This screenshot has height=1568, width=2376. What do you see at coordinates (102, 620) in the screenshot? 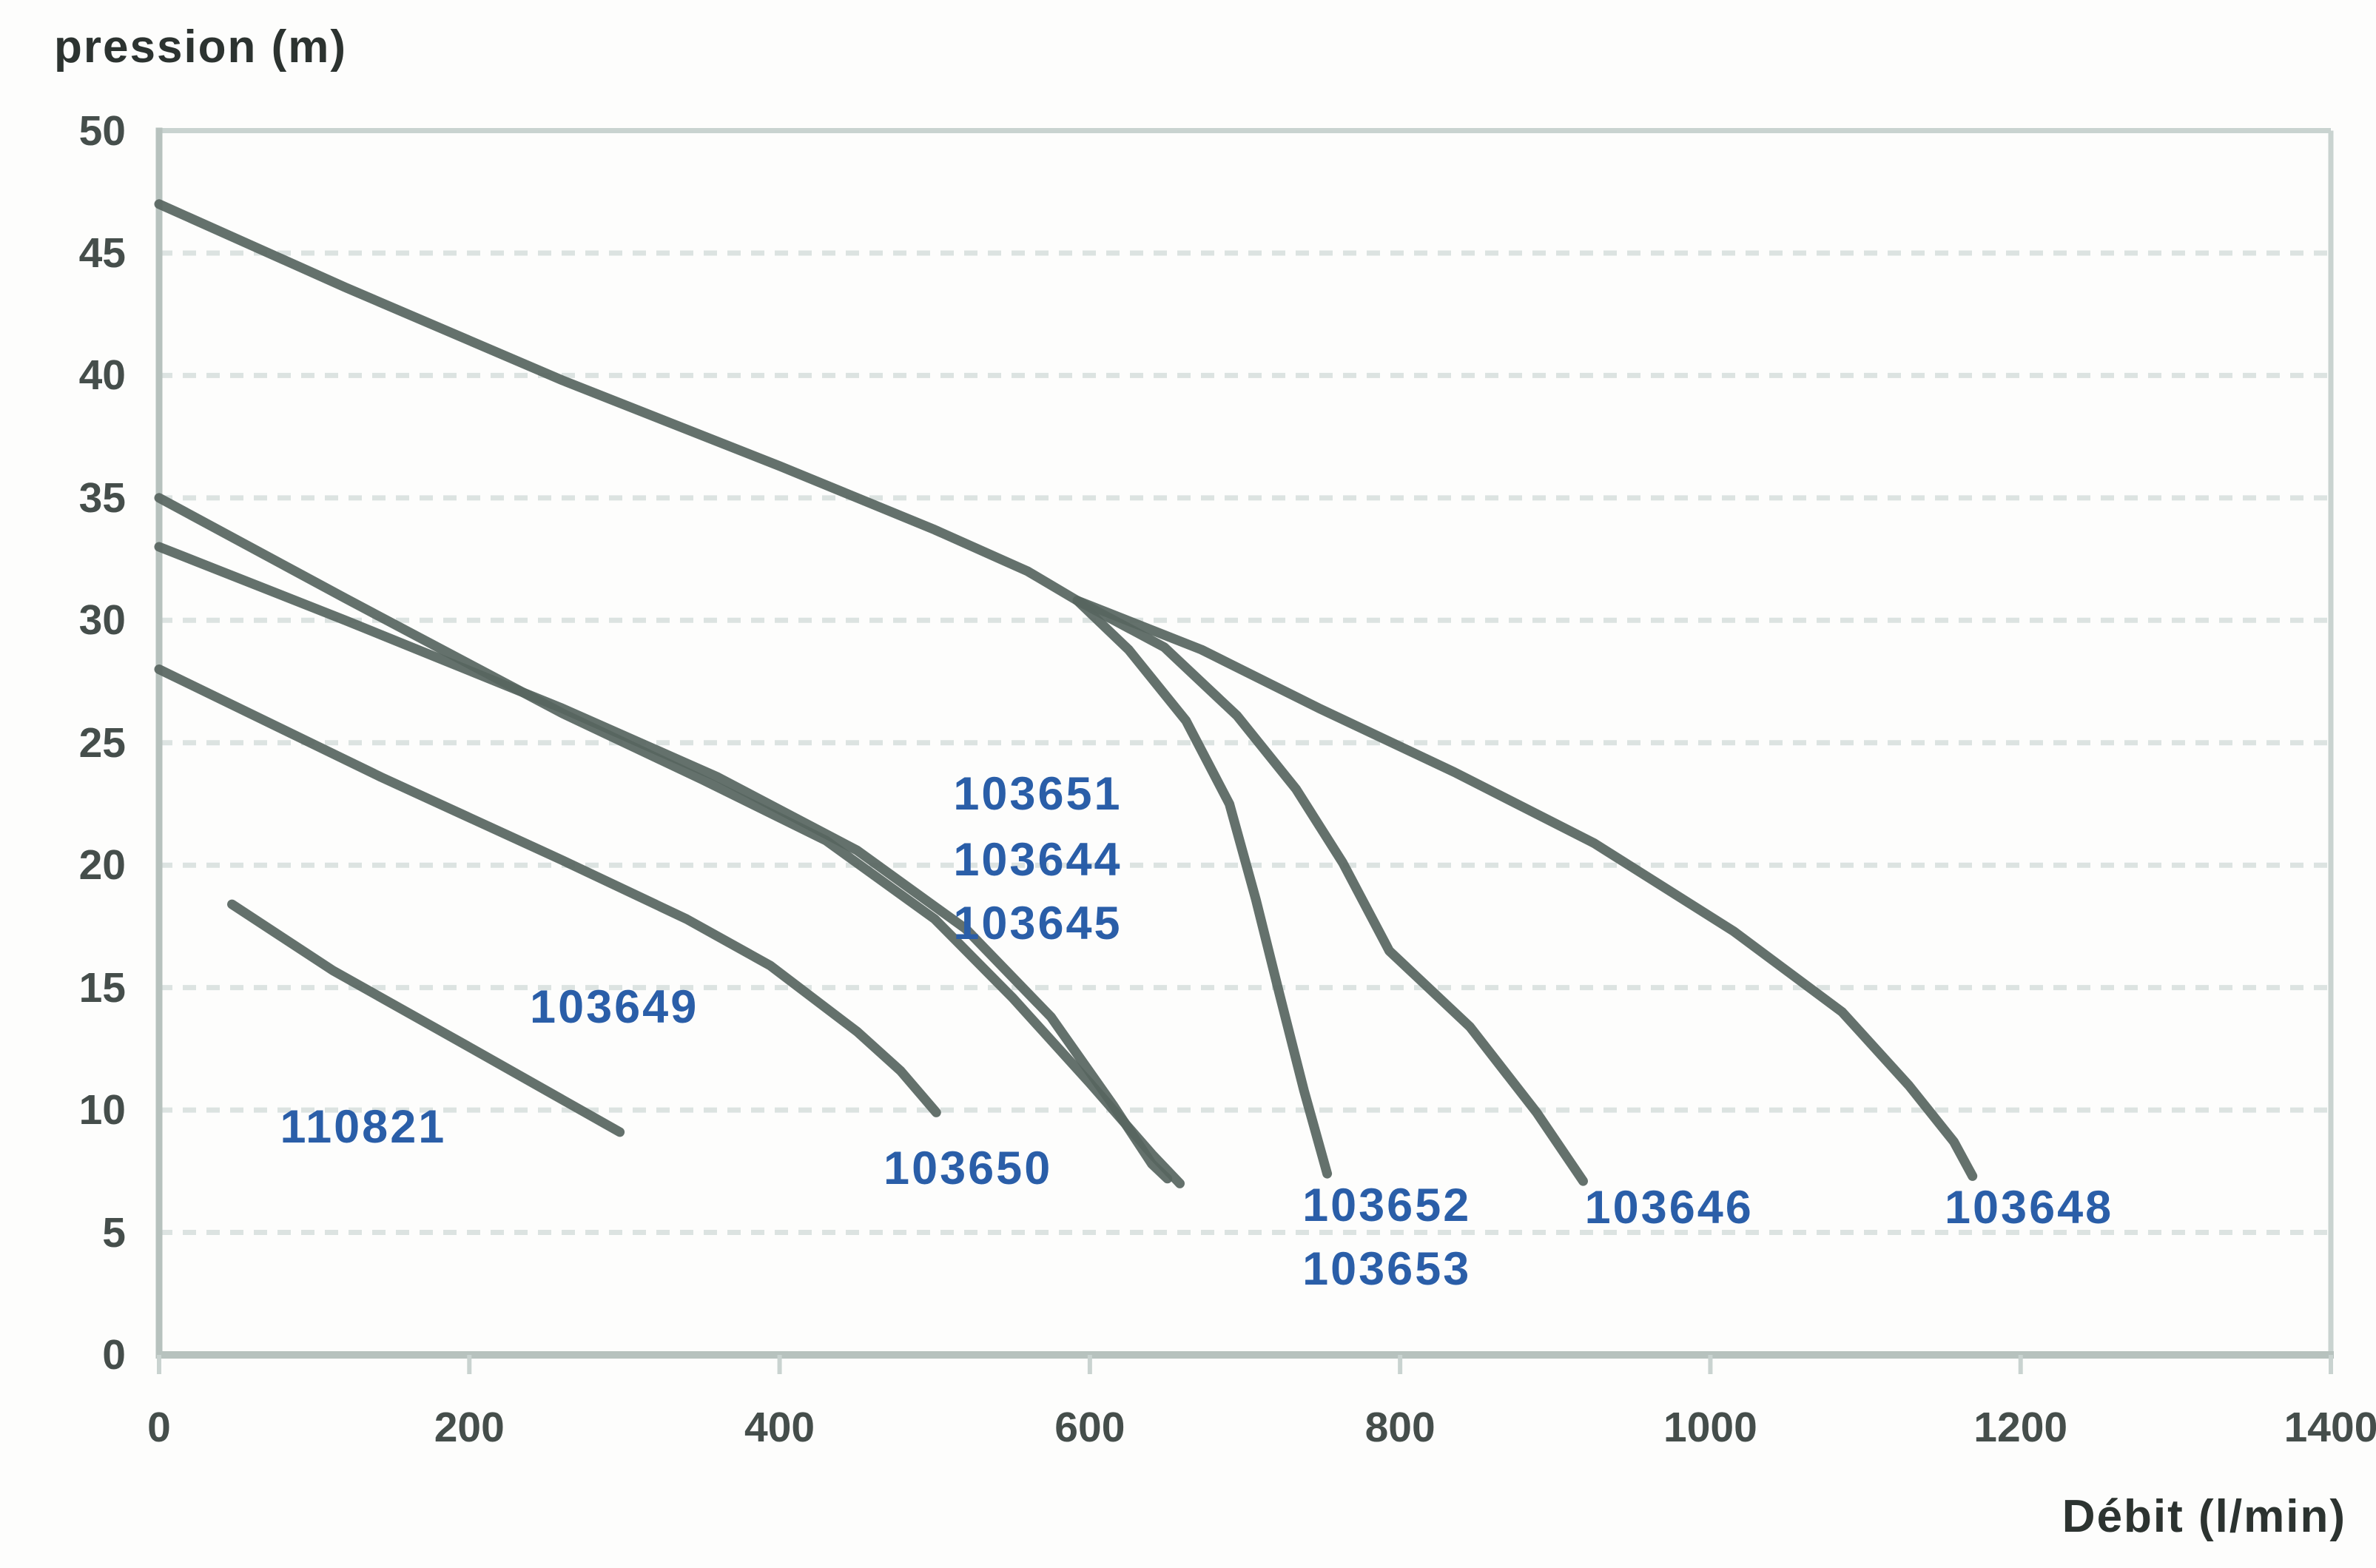
I see `y-tick-label-30: 30` at bounding box center [102, 620].